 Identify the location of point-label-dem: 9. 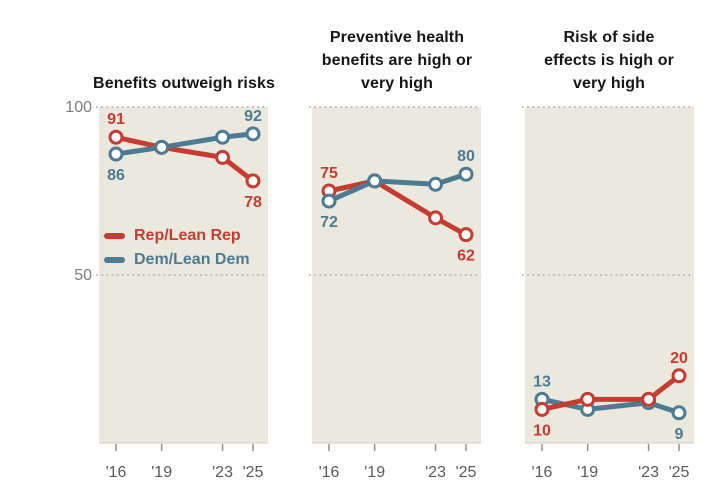
(679, 434).